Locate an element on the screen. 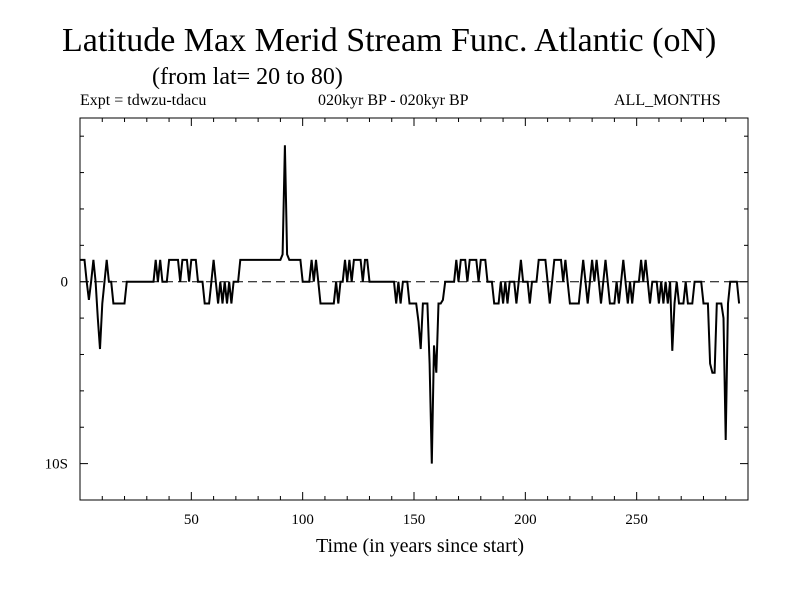 The image size is (800, 600). x-tick-label: 200 is located at coordinates (525, 520).